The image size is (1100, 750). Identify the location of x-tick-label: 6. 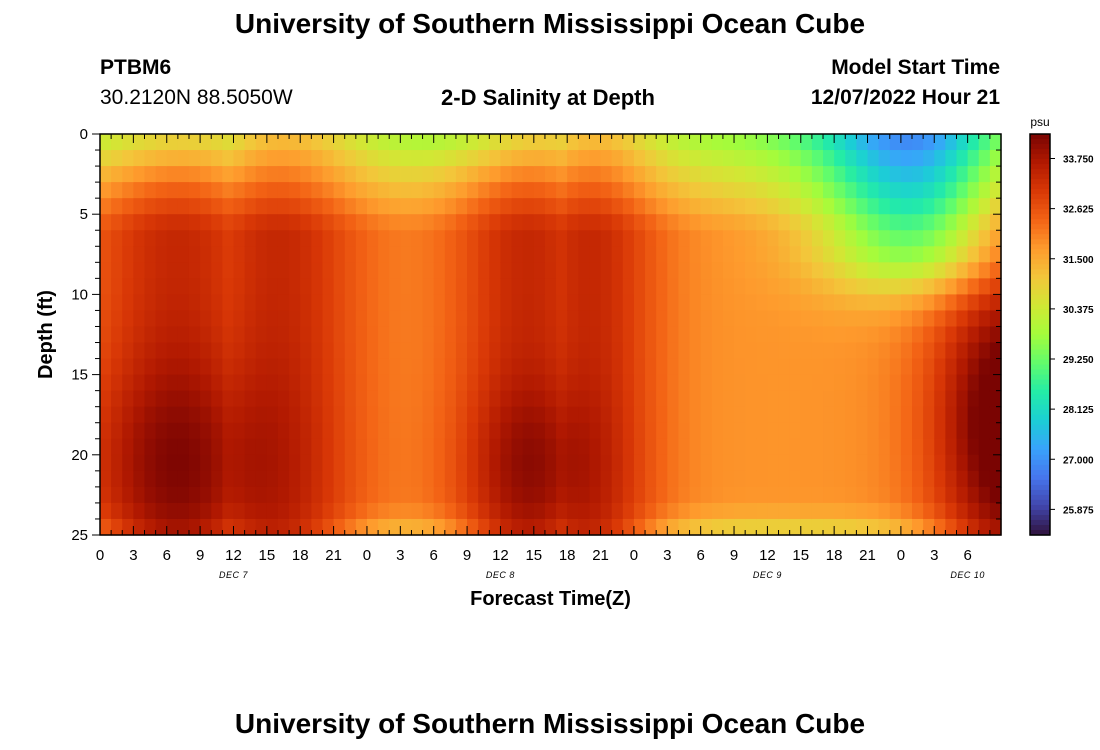
(700, 555).